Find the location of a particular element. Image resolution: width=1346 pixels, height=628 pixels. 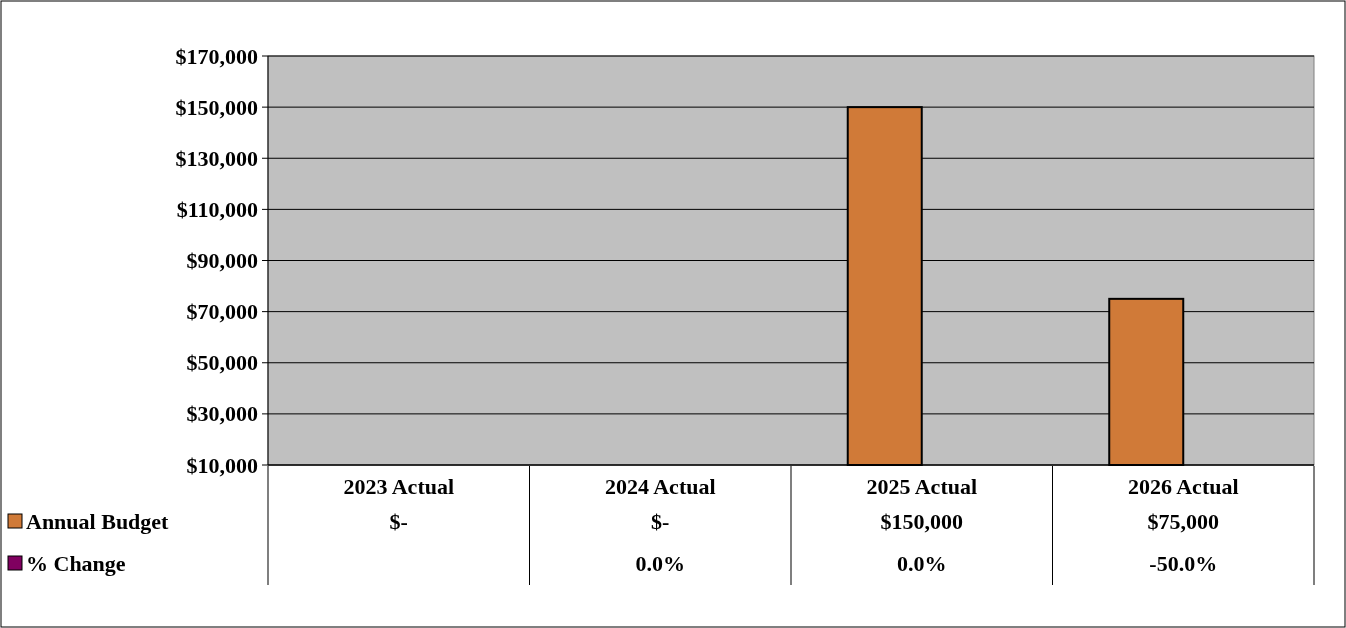

data-label: $75,000 is located at coordinates (1183, 521).